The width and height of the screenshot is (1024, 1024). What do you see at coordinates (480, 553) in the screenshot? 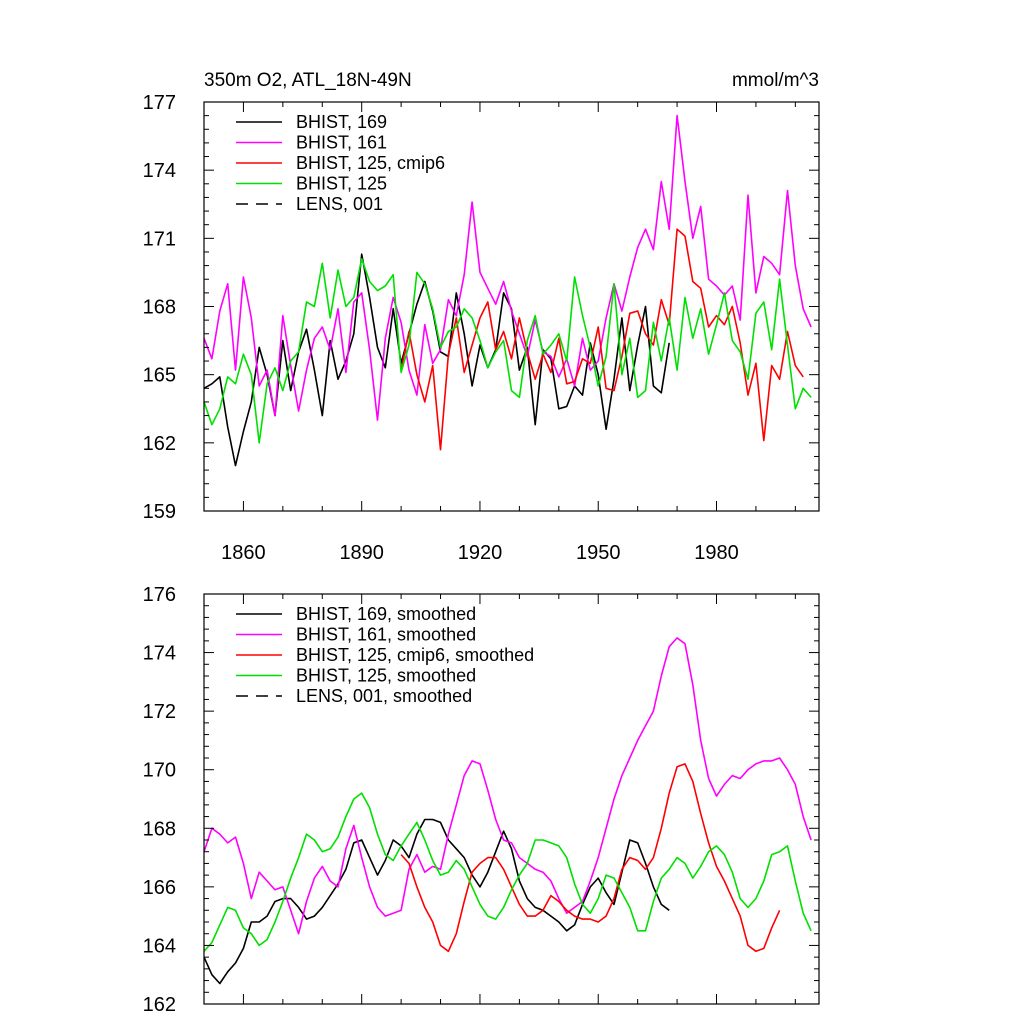
I see `x-tick-label: 1920` at bounding box center [480, 553].